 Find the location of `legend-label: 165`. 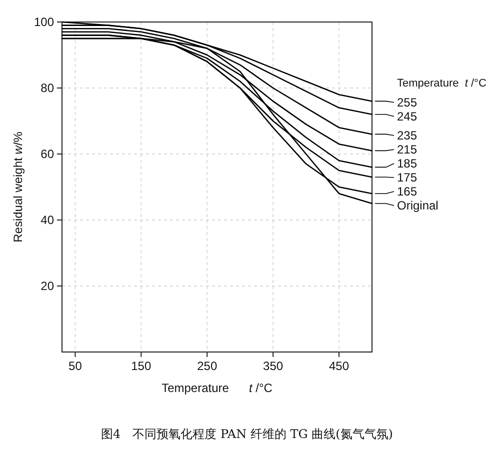

legend-label: 165 is located at coordinates (407, 191).